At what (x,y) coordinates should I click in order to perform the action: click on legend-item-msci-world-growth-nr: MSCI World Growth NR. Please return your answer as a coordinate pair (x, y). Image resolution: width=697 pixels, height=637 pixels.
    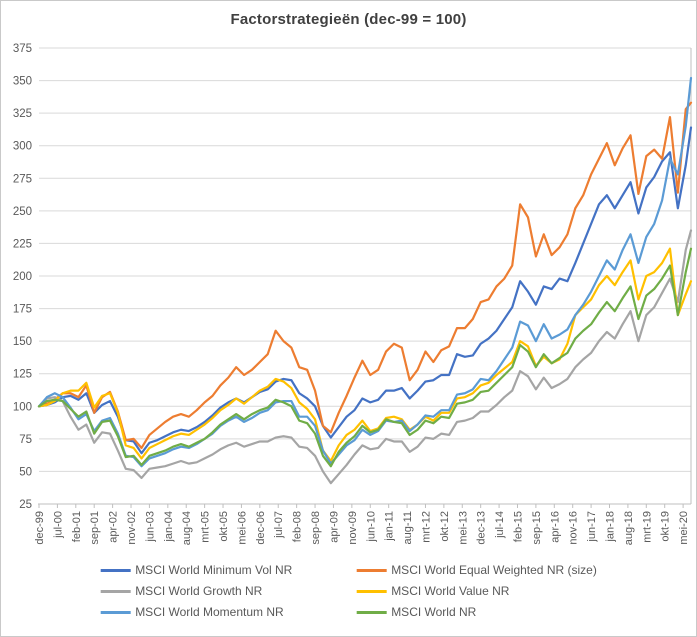
    Looking at the image, I should click on (224, 591).